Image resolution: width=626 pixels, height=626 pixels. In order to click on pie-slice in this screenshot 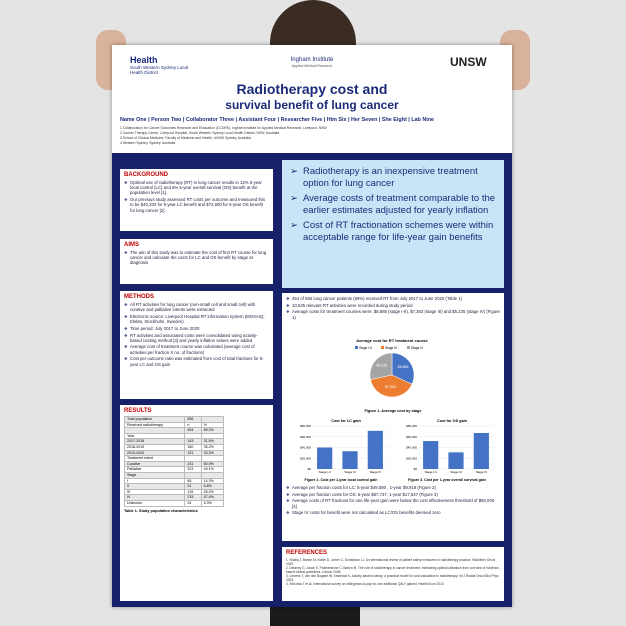, I will do `click(391, 386)`.